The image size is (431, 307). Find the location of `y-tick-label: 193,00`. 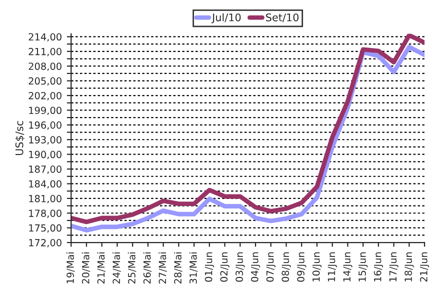

y-tick-label: 193,00 is located at coordinates (45, 140).